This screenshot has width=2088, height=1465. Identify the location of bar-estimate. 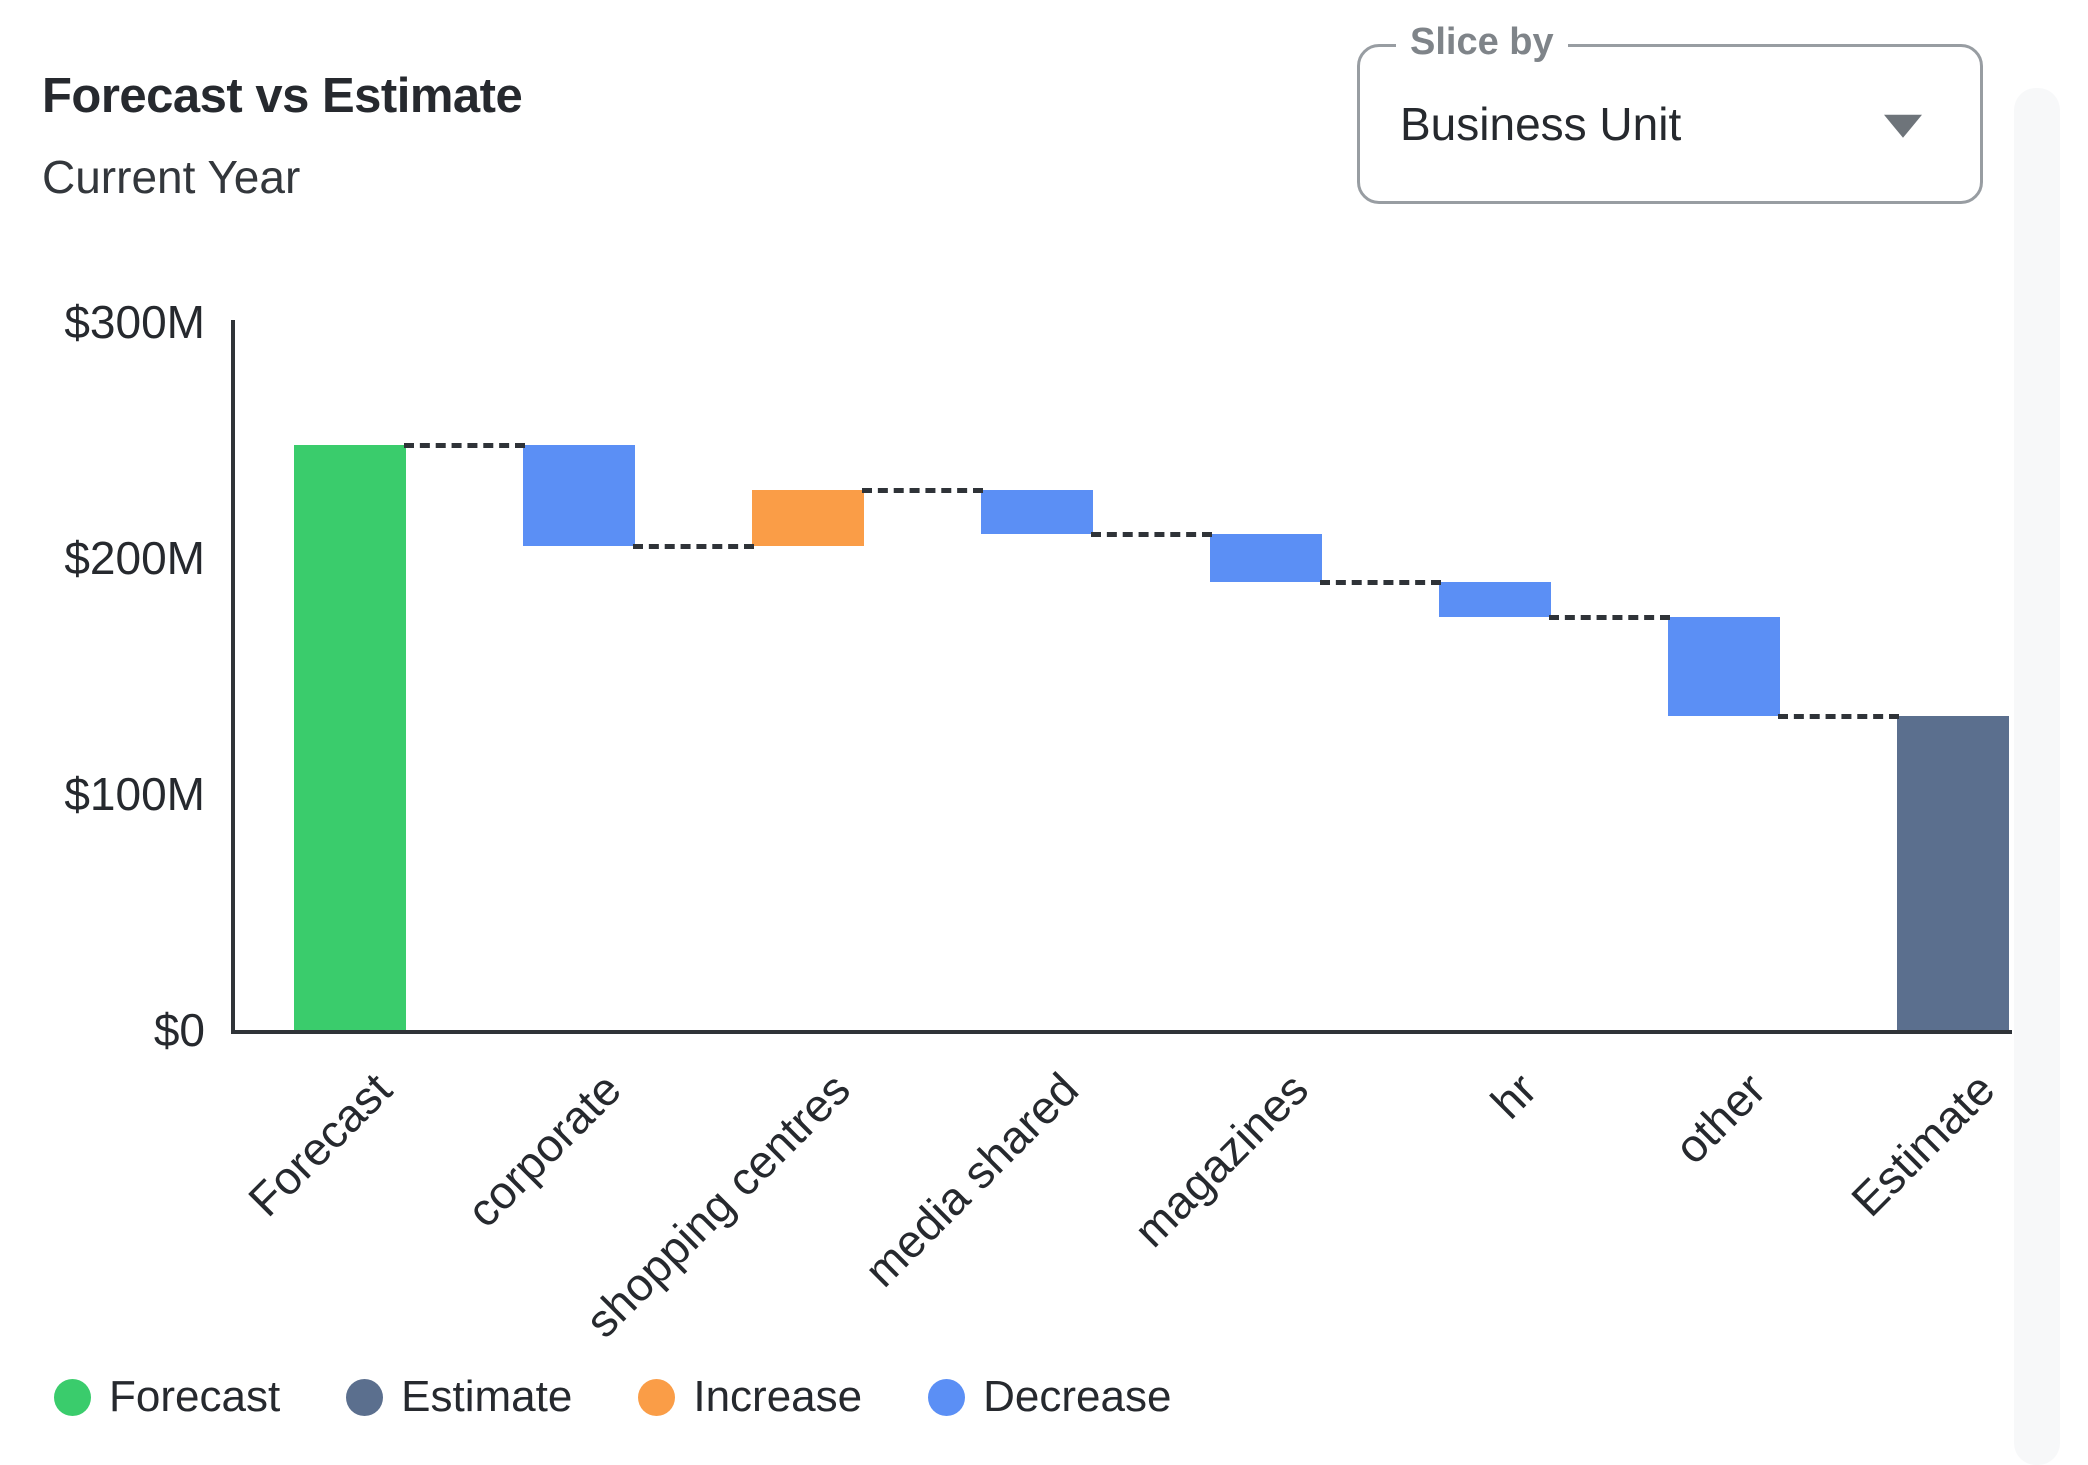
(1953, 873).